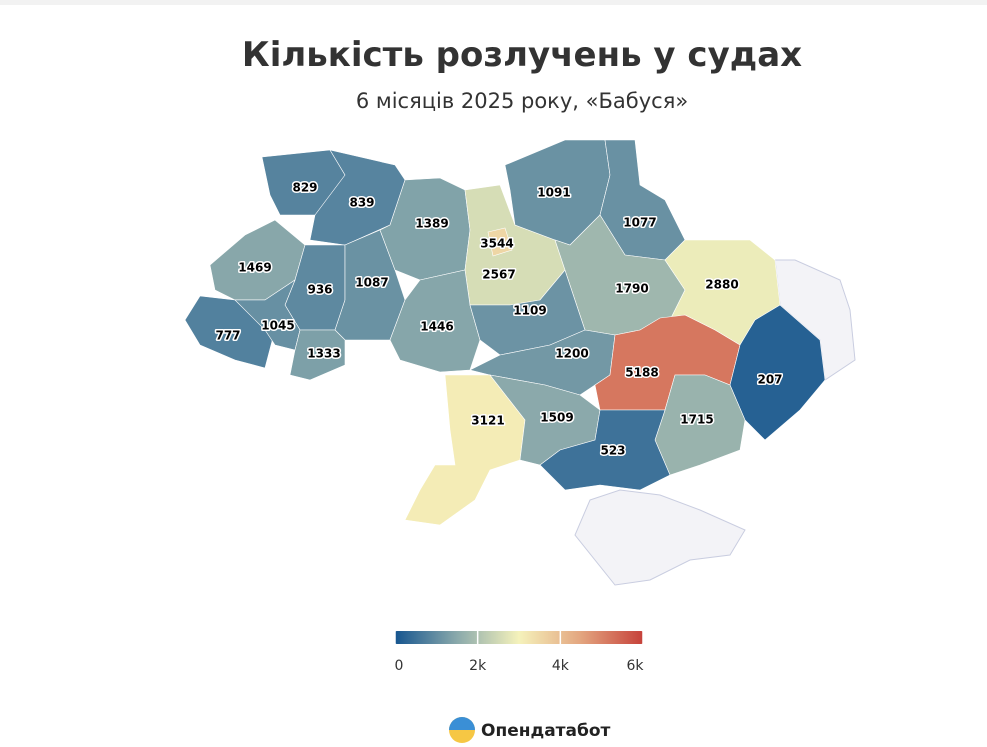  I want to click on colorbar-gradient, so click(519, 637).